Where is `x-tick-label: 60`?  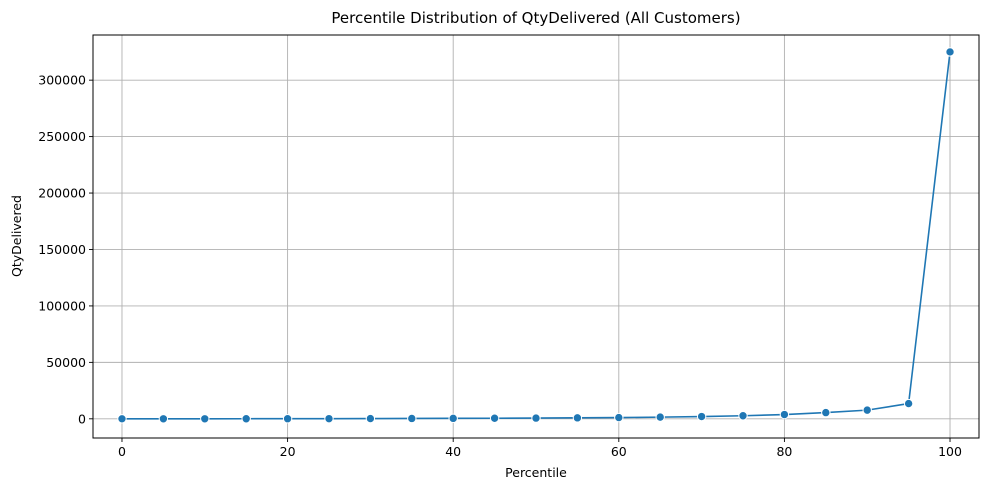
x-tick-label: 60 is located at coordinates (619, 451).